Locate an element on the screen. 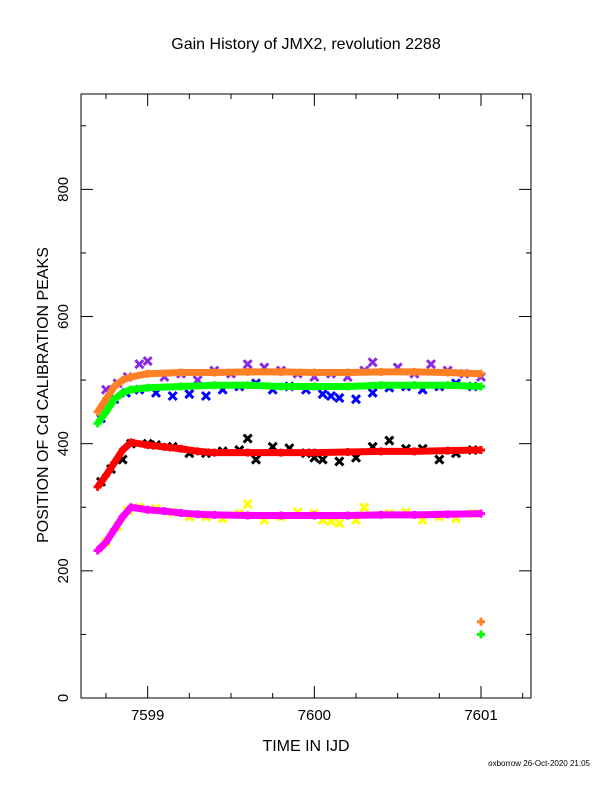 The image size is (612, 792). x-axis-label: TIME IN IJD is located at coordinates (306, 746).